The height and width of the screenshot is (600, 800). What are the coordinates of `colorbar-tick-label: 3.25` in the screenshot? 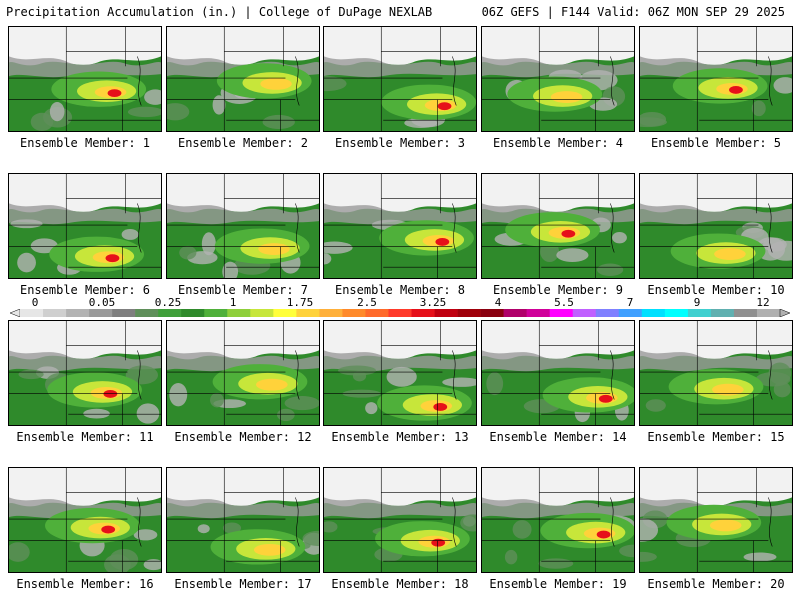 It's located at (433, 302).